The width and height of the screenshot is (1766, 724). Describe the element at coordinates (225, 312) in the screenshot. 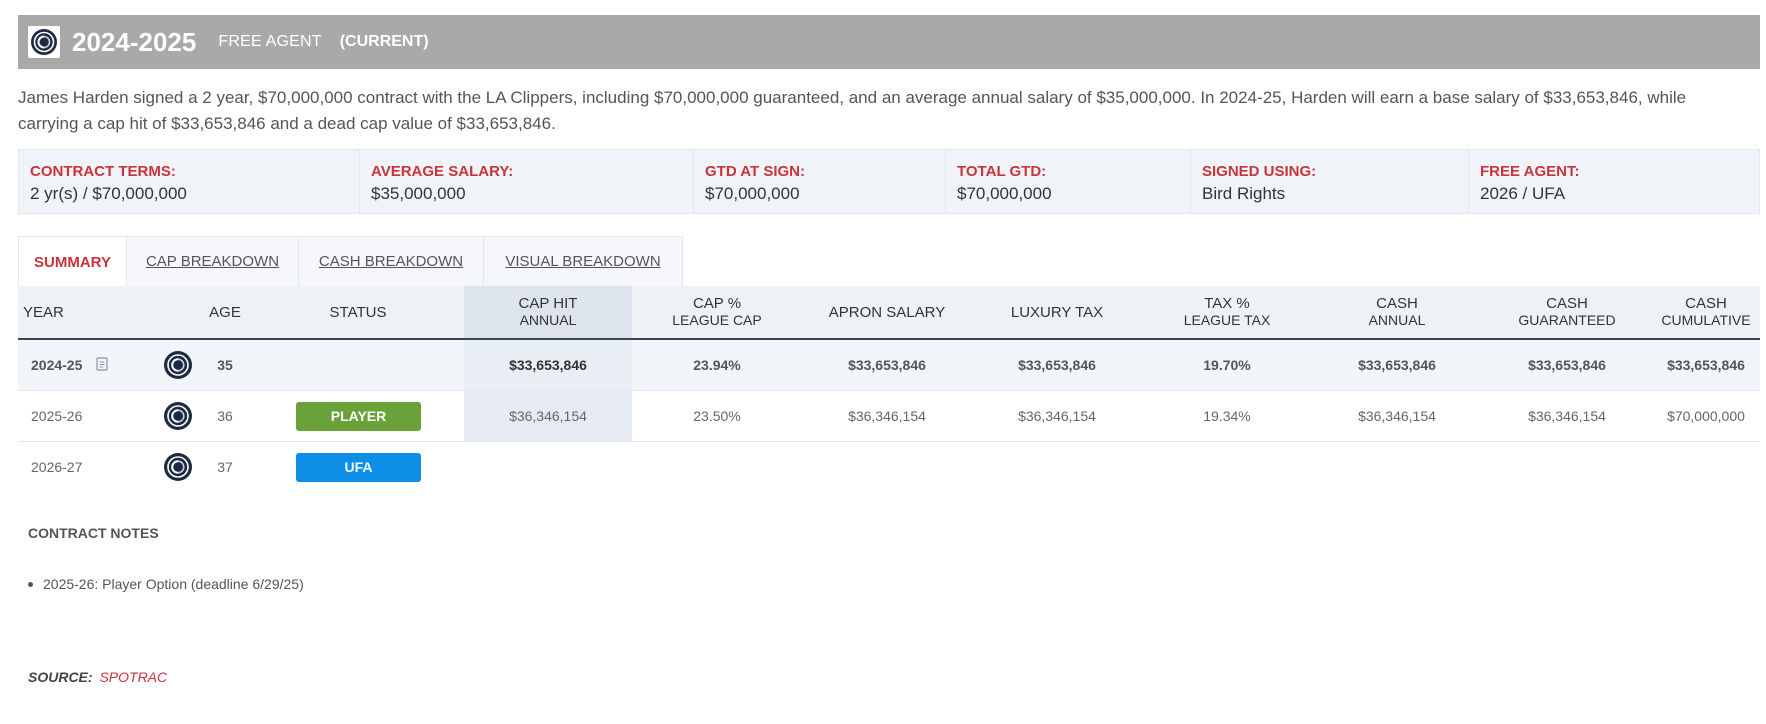

I see `col-age: AGE` at that location.